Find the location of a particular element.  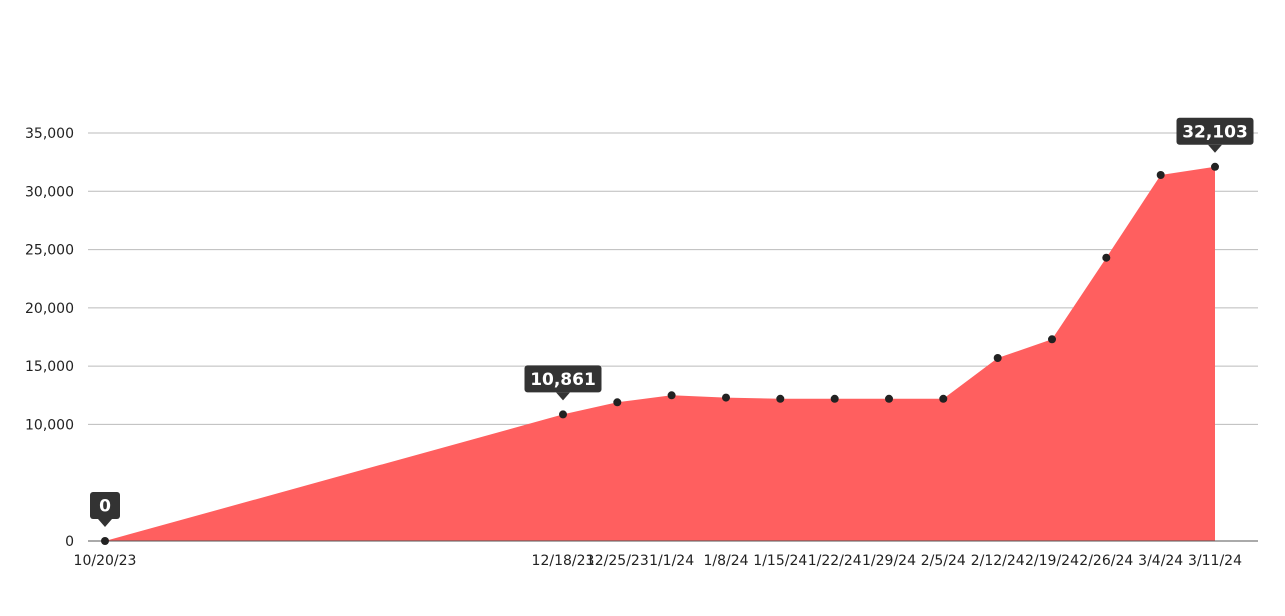

y-axis-ticks: 0 10,000 15,000 20,000 25,000 30,000 35,000 is located at coordinates (49, 338).